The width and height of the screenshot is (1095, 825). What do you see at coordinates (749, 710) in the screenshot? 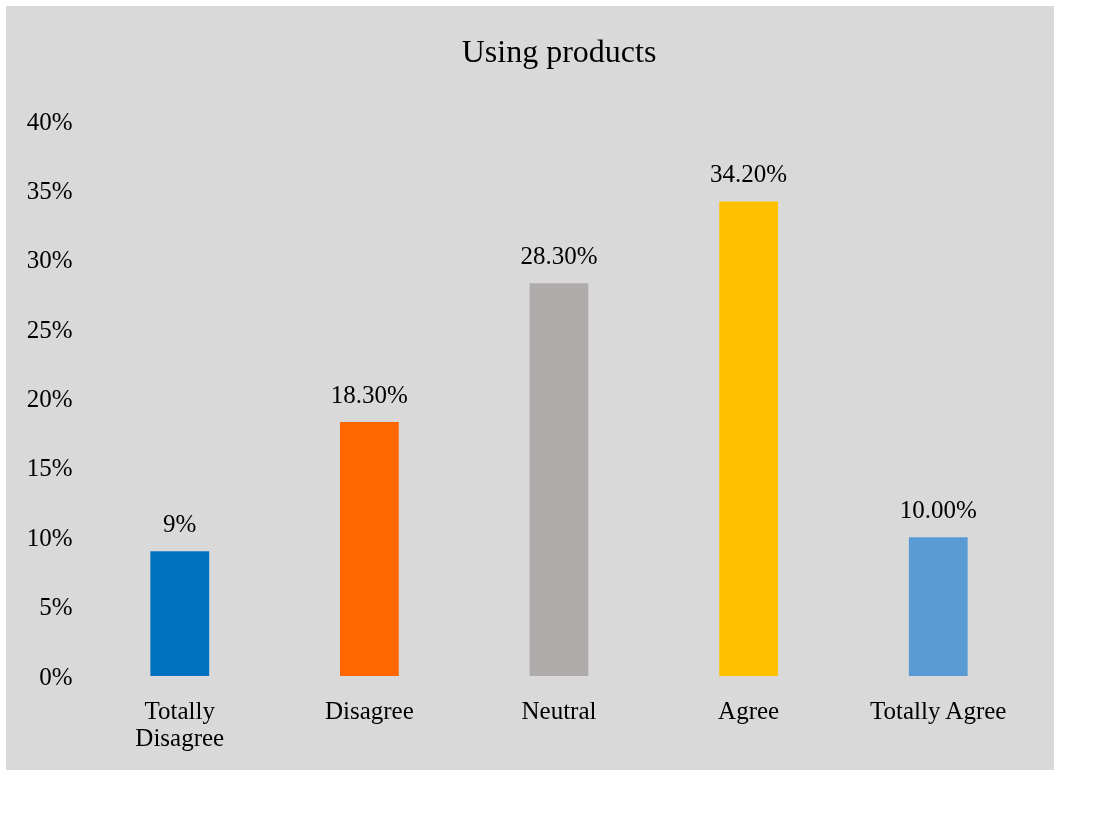
I see `x-tick-label: Agree` at bounding box center [749, 710].